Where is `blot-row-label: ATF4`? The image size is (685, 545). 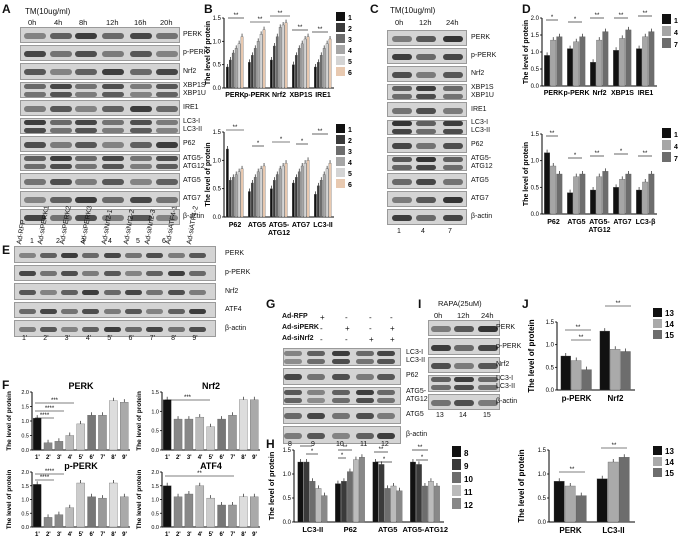 blot-row-label: ATF4 is located at coordinates (233, 310).